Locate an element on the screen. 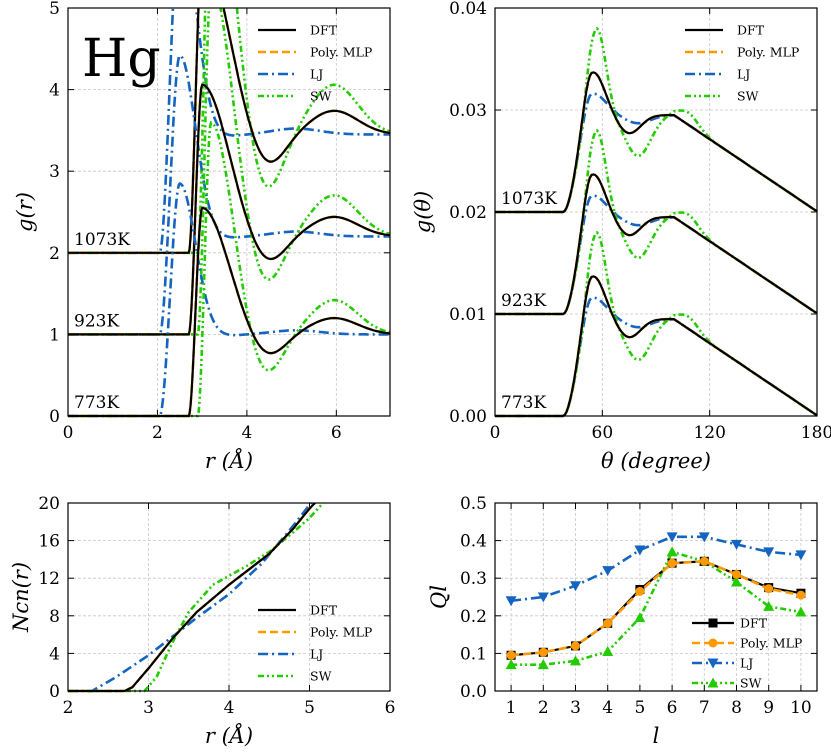 This screenshot has width=831, height=756. x-axis-label: r (Å) is located at coordinates (229, 460).